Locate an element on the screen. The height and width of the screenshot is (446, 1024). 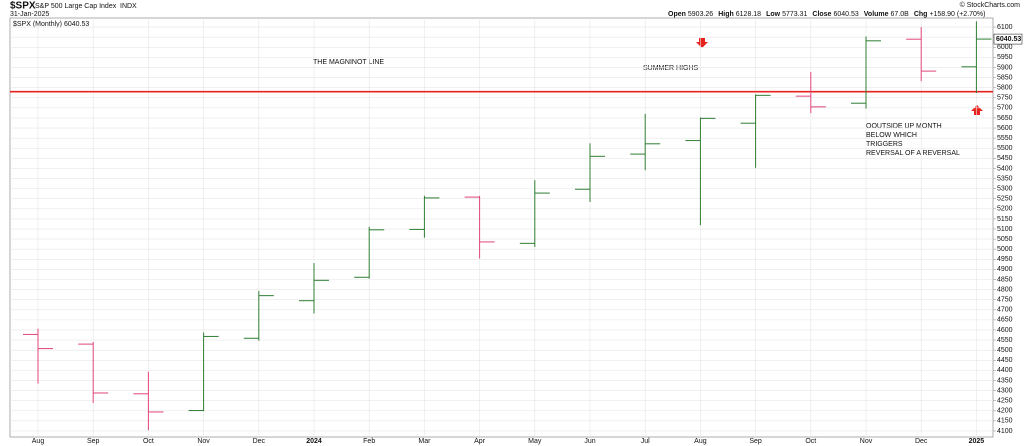
y-tick-label: 4750 is located at coordinates (1005, 300).